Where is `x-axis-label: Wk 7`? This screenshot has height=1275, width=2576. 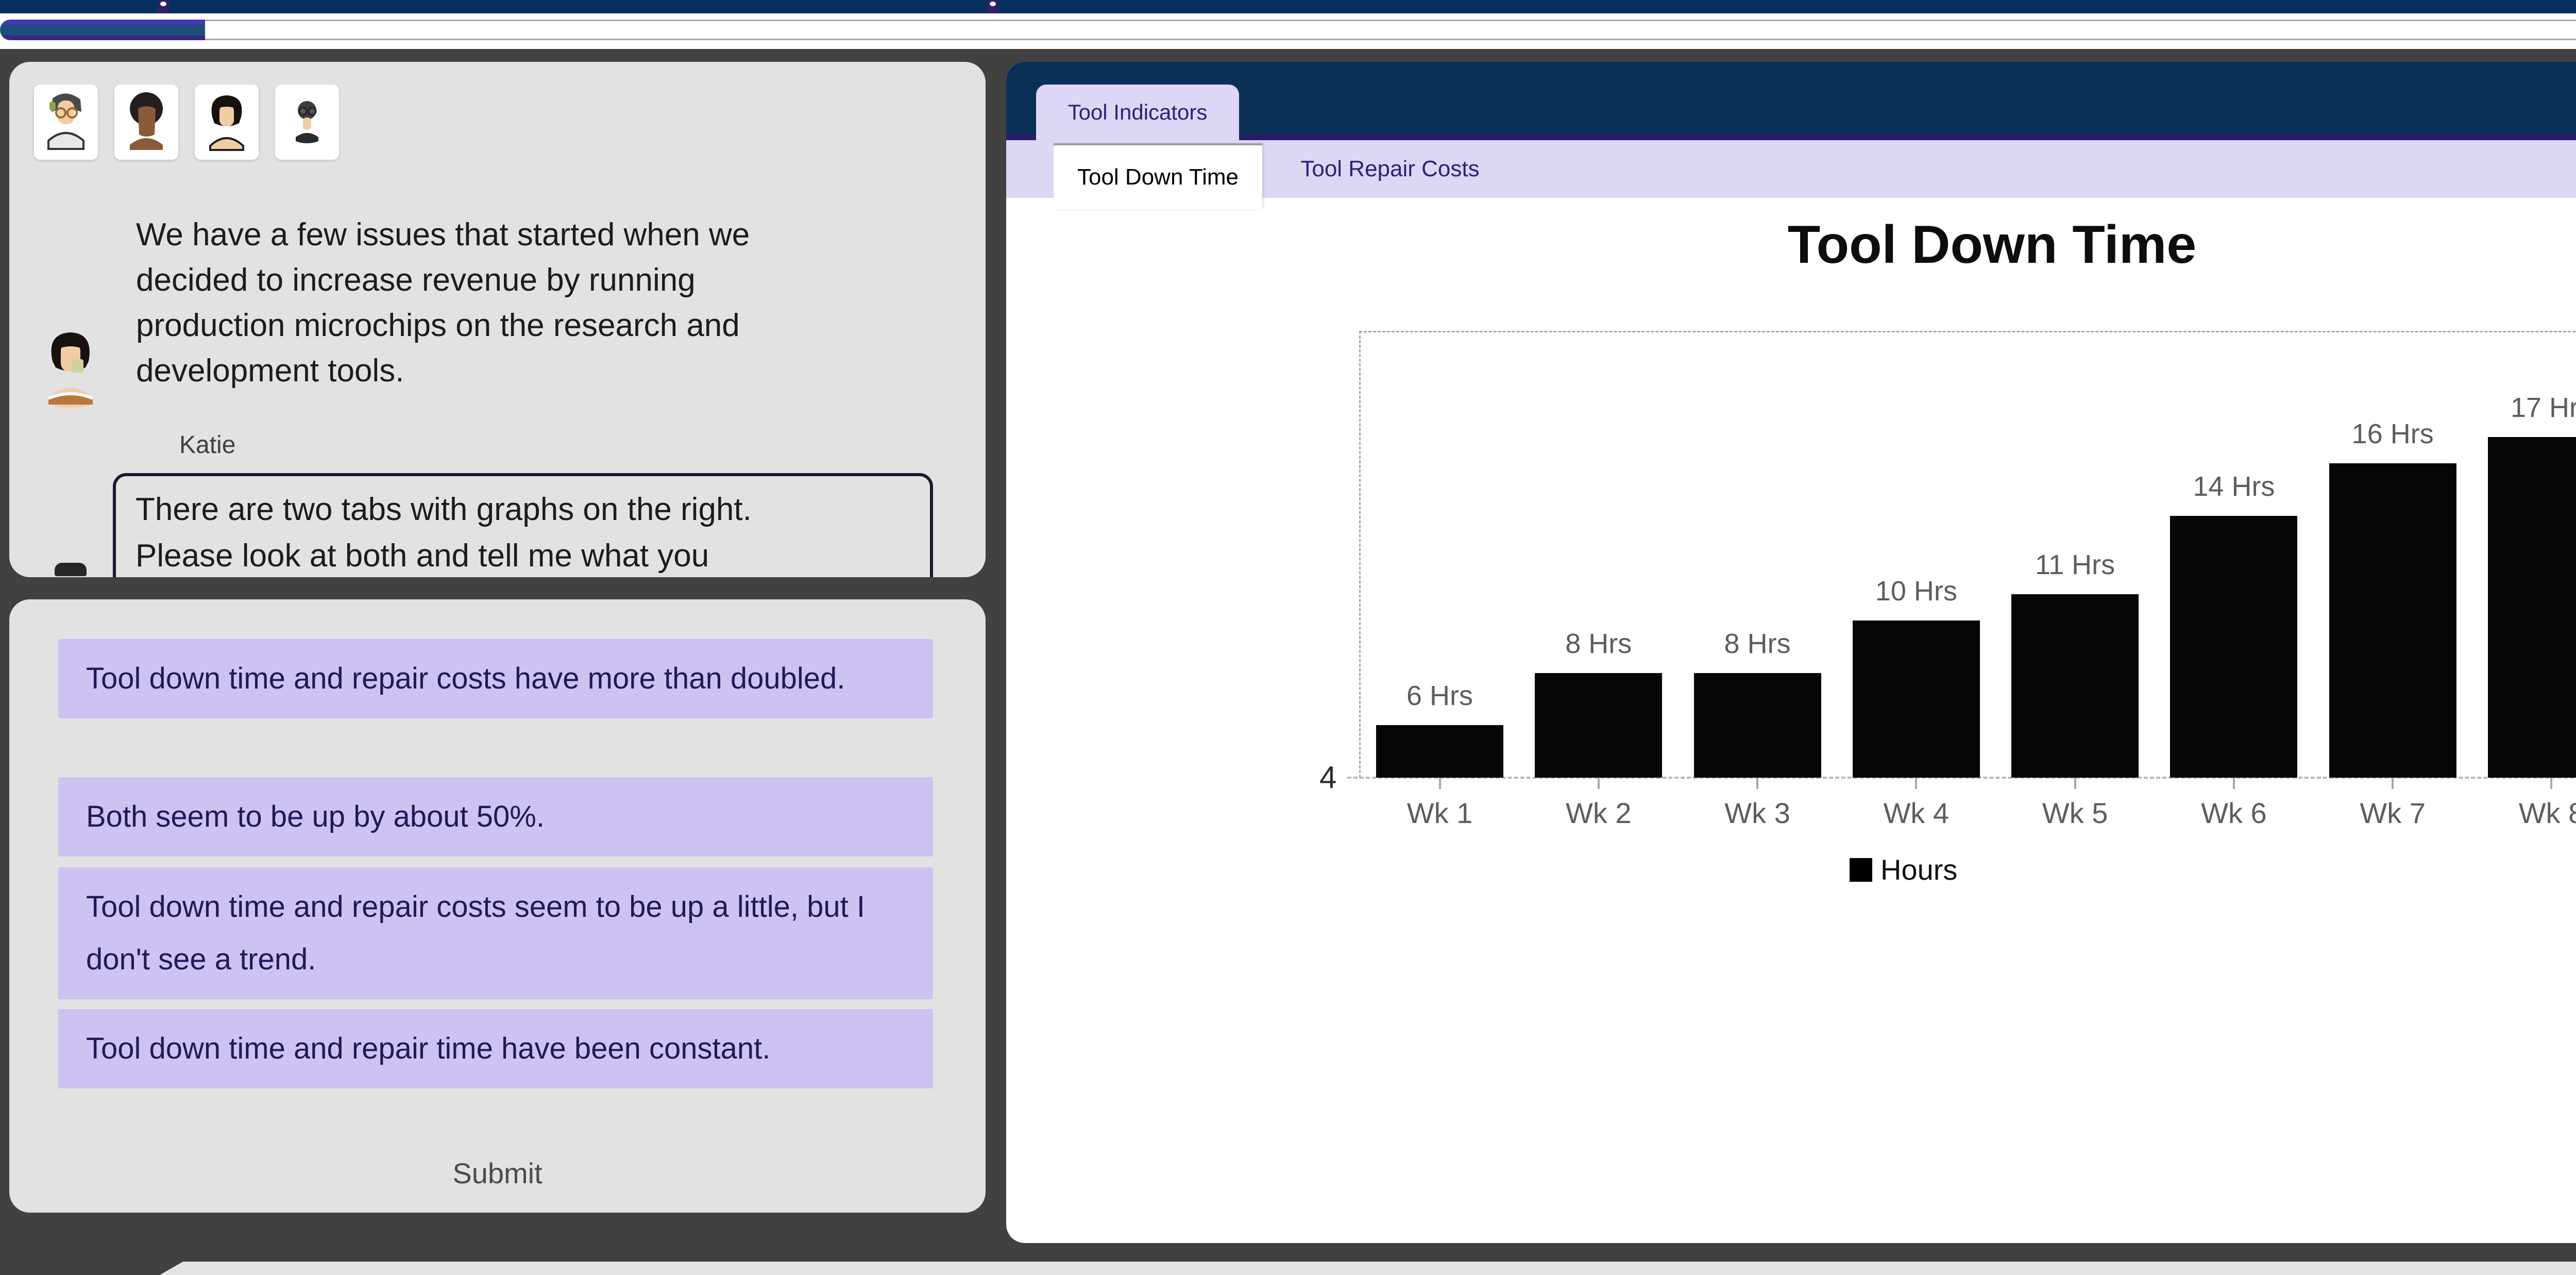
x-axis-label: Wk 7 is located at coordinates (2393, 813).